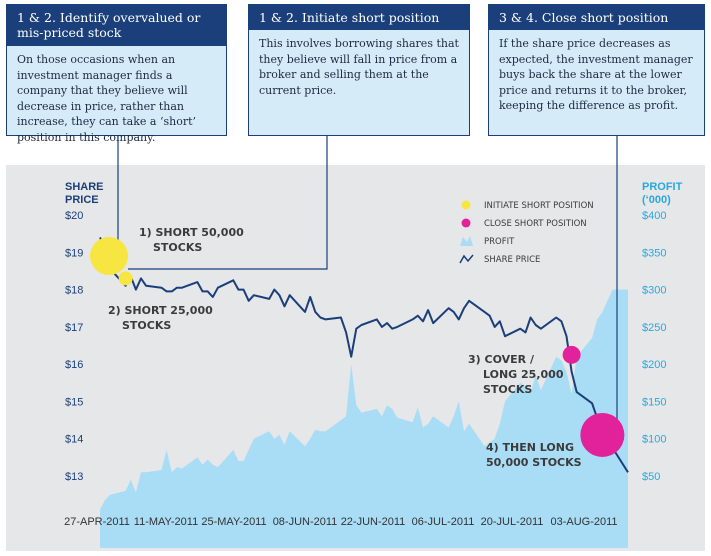  What do you see at coordinates (177, 247) in the screenshot?
I see `annotation-short-50000: STOCKS` at bounding box center [177, 247].